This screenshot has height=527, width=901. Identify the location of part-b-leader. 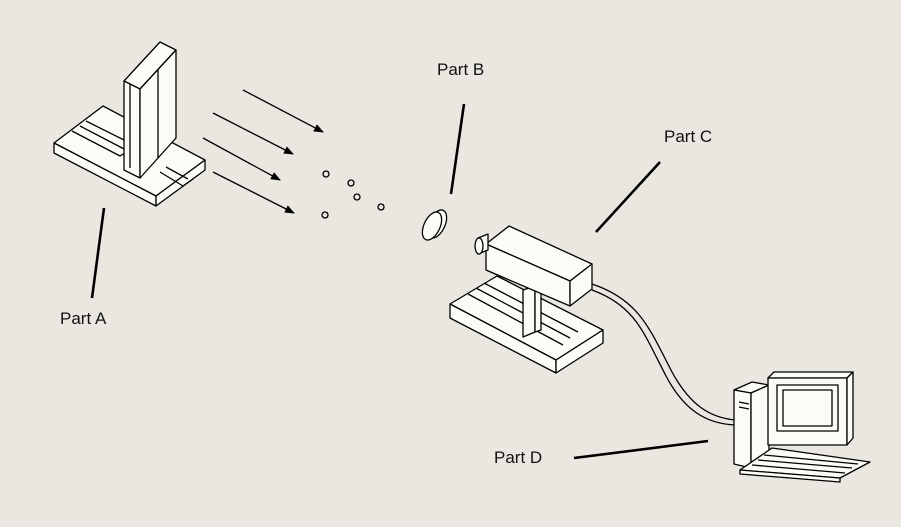
(457, 149).